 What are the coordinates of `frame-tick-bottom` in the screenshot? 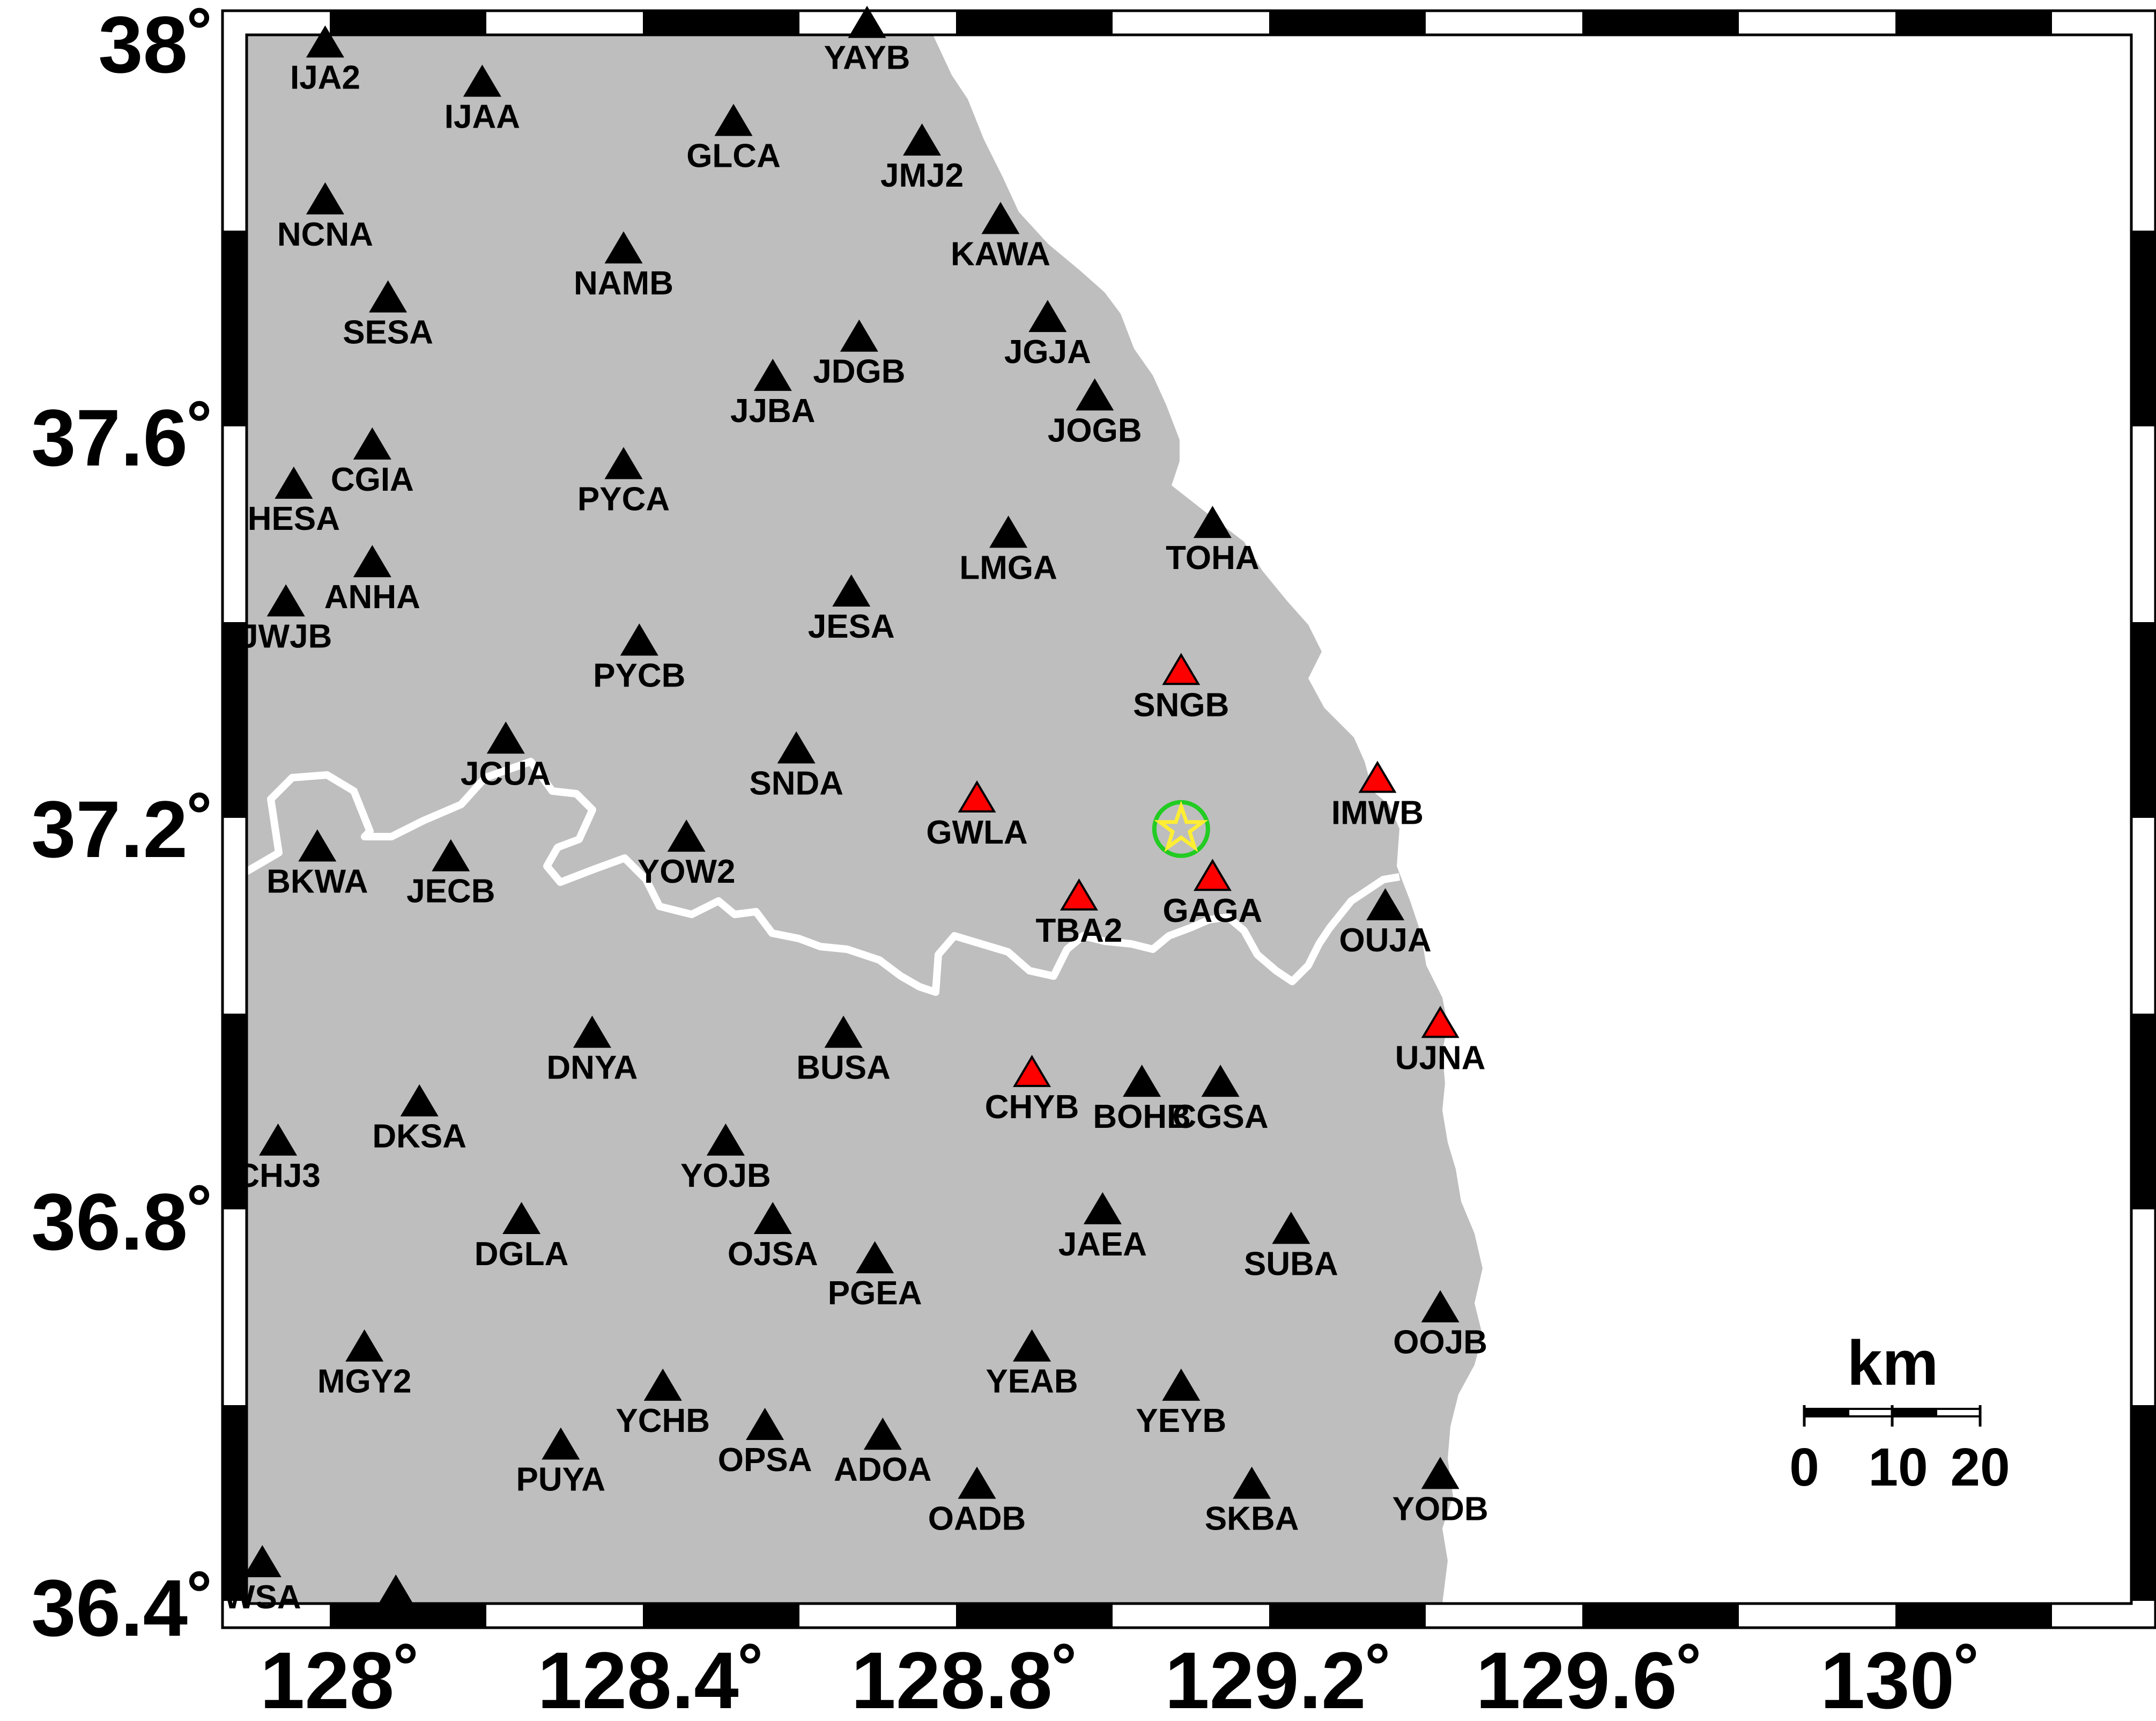 It's located at (721, 1616).